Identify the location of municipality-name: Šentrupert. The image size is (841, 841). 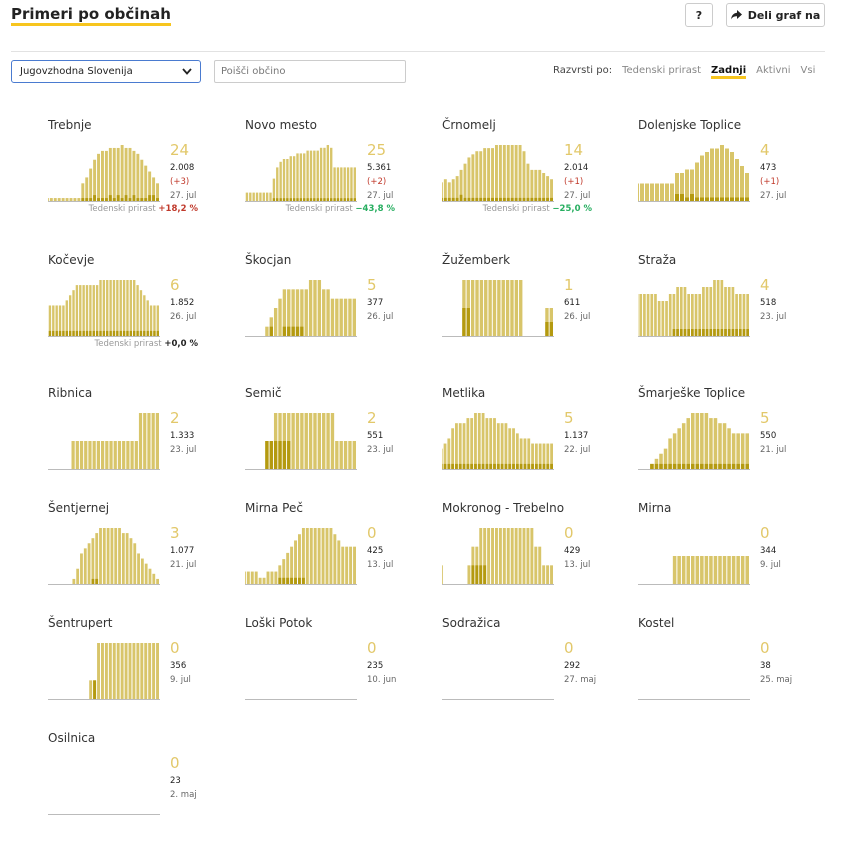
(80, 623).